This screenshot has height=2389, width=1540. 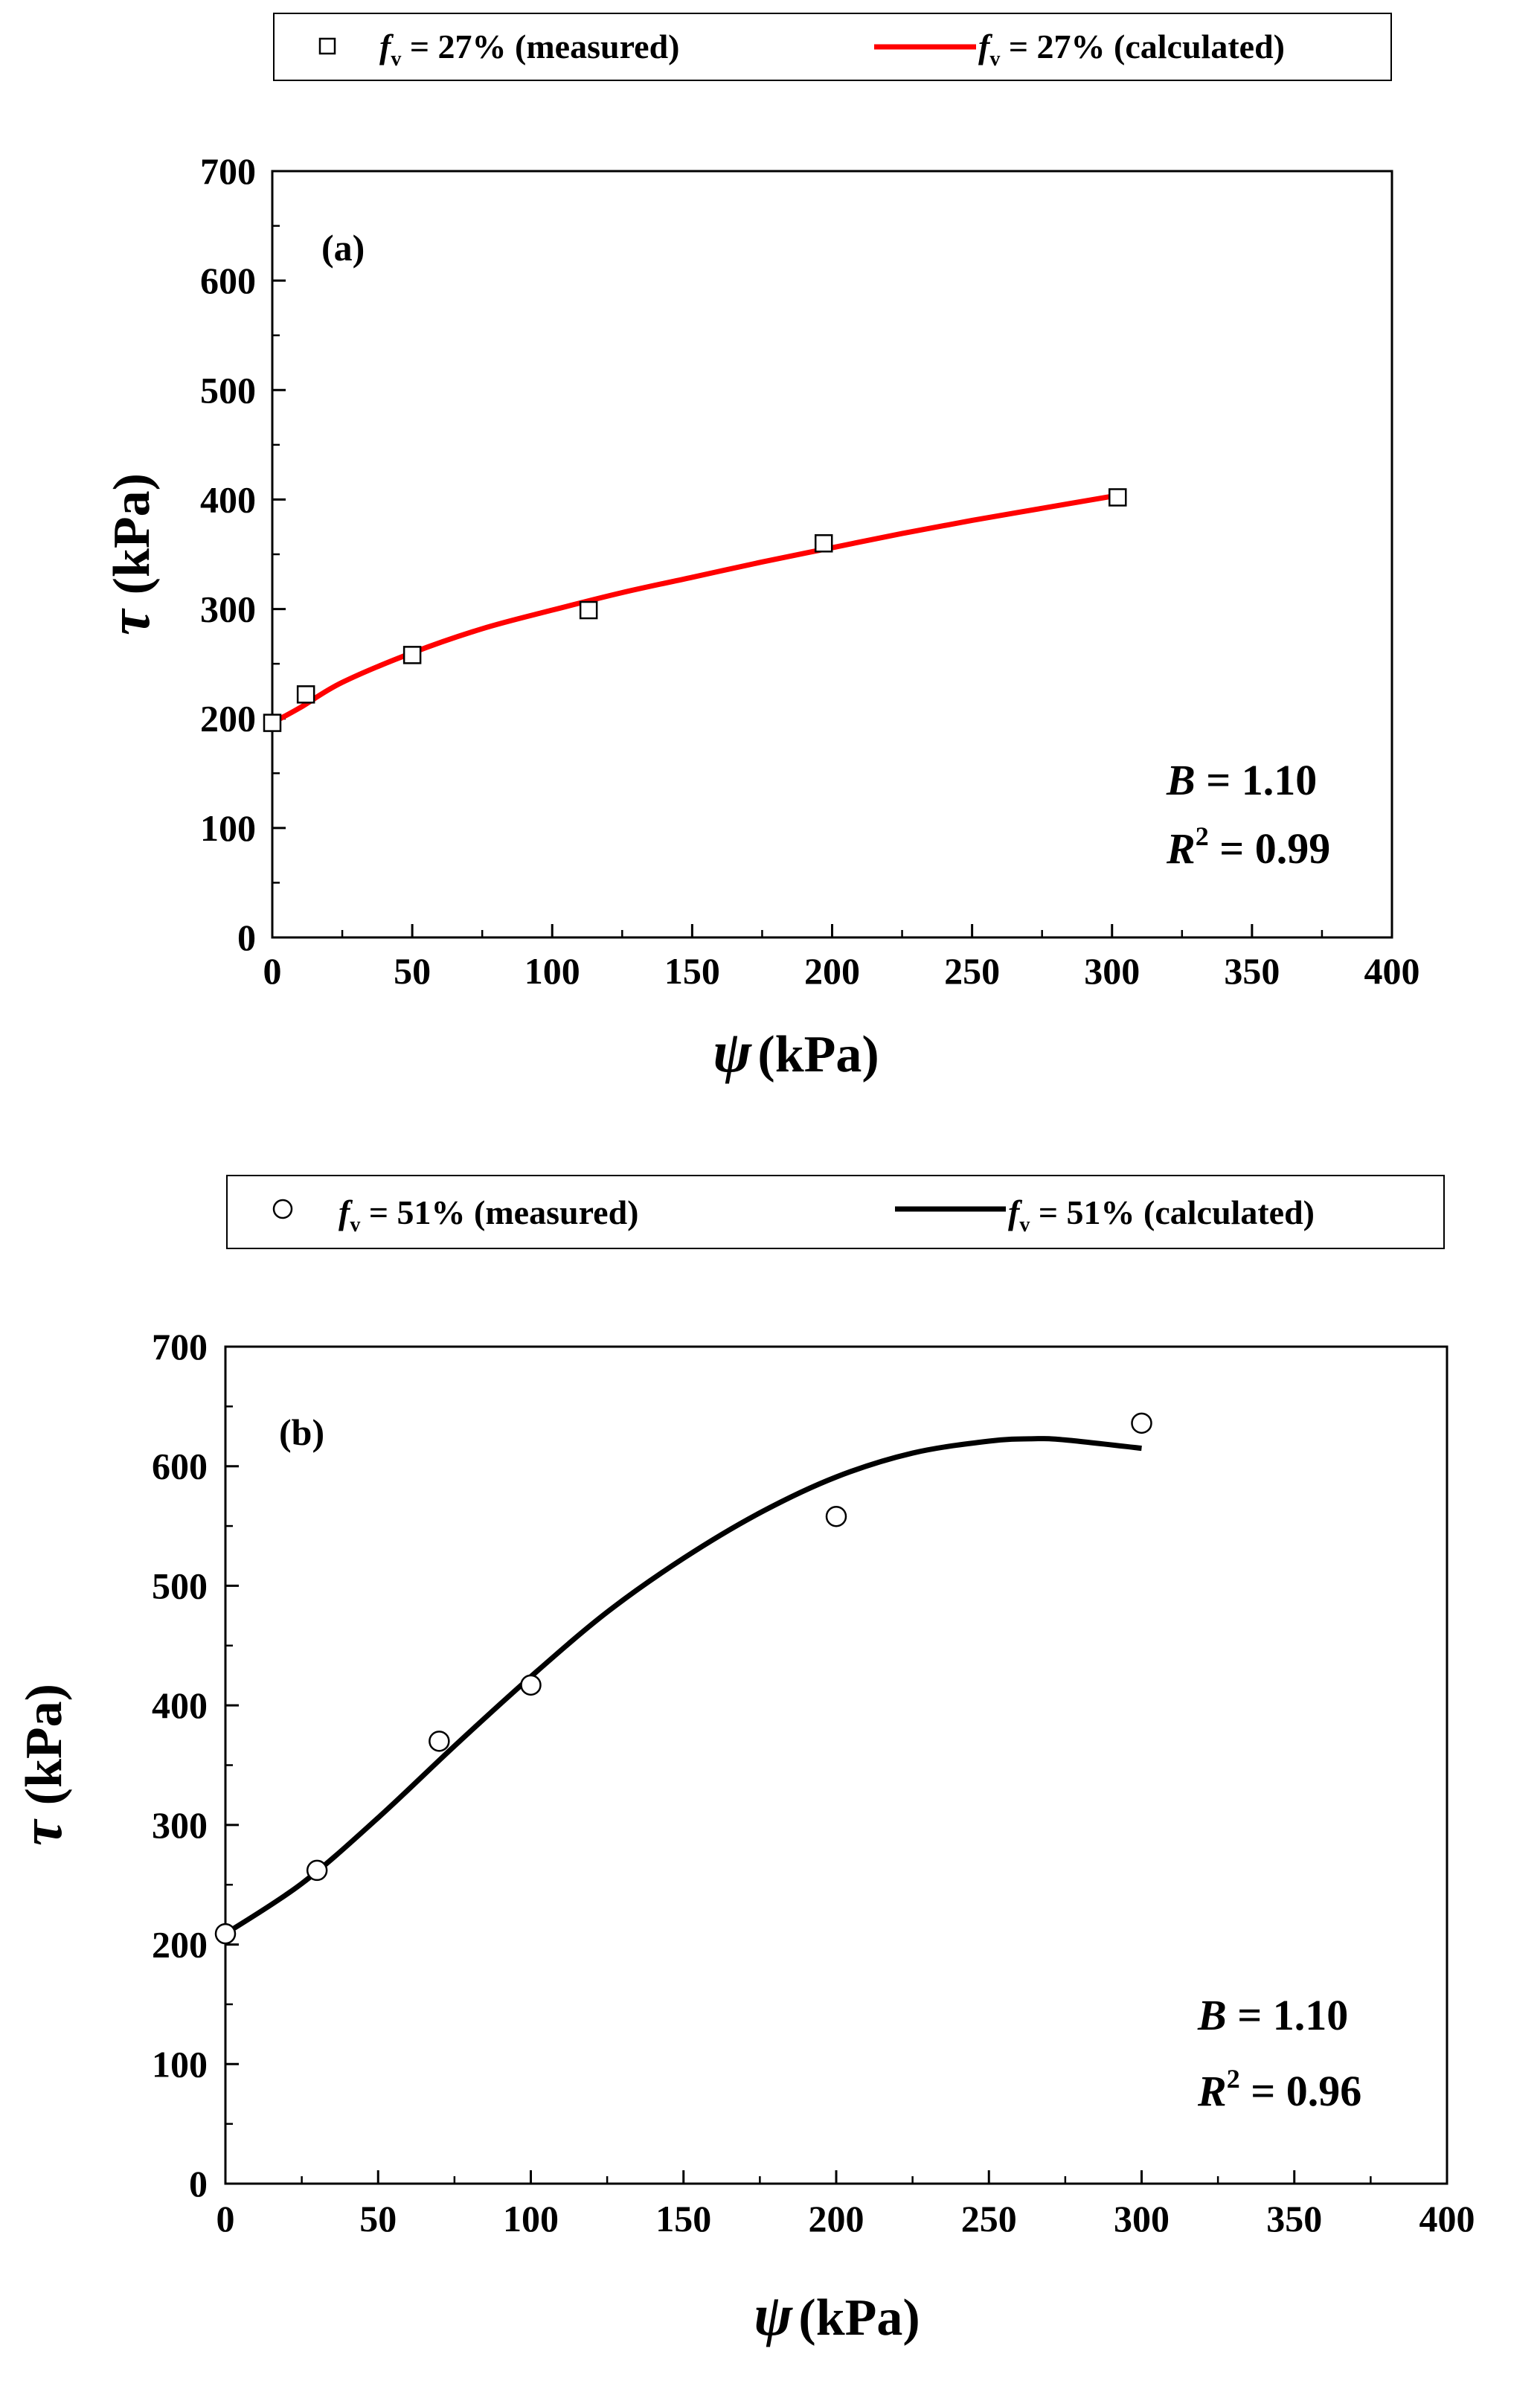 I want to click on stat-r2-a-value: = 0.99, so click(x=1270, y=848).